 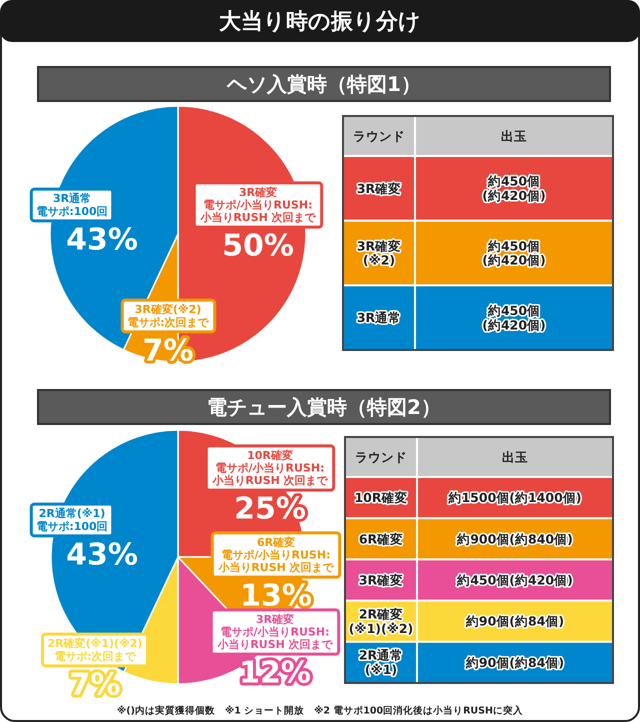 What do you see at coordinates (514, 538) in the screenshot?
I see `text: 約900個(約840個)` at bounding box center [514, 538].